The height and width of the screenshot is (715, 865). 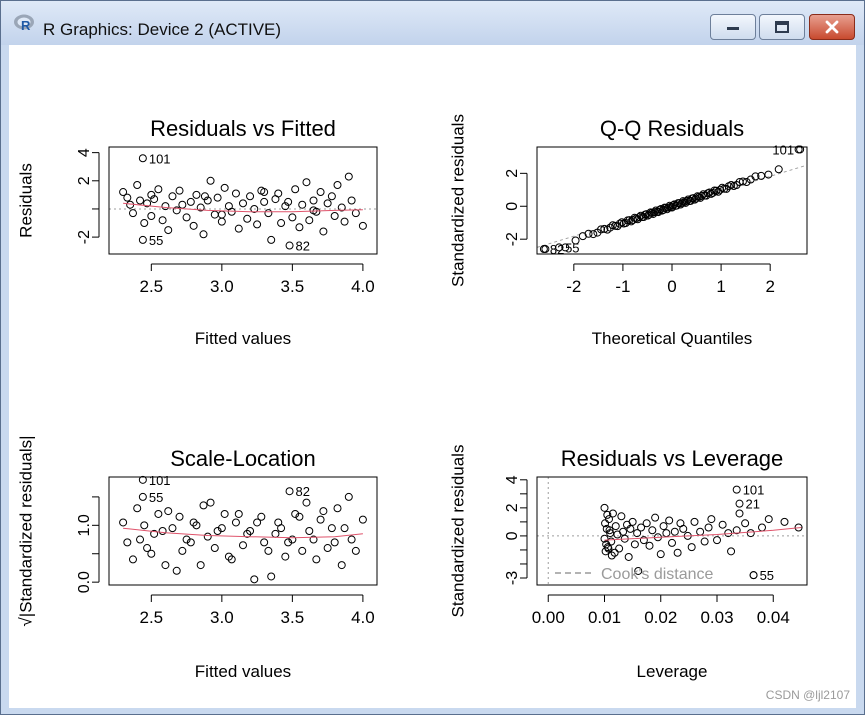 I want to click on x-tick-label: 4.0, so click(x=363, y=617).